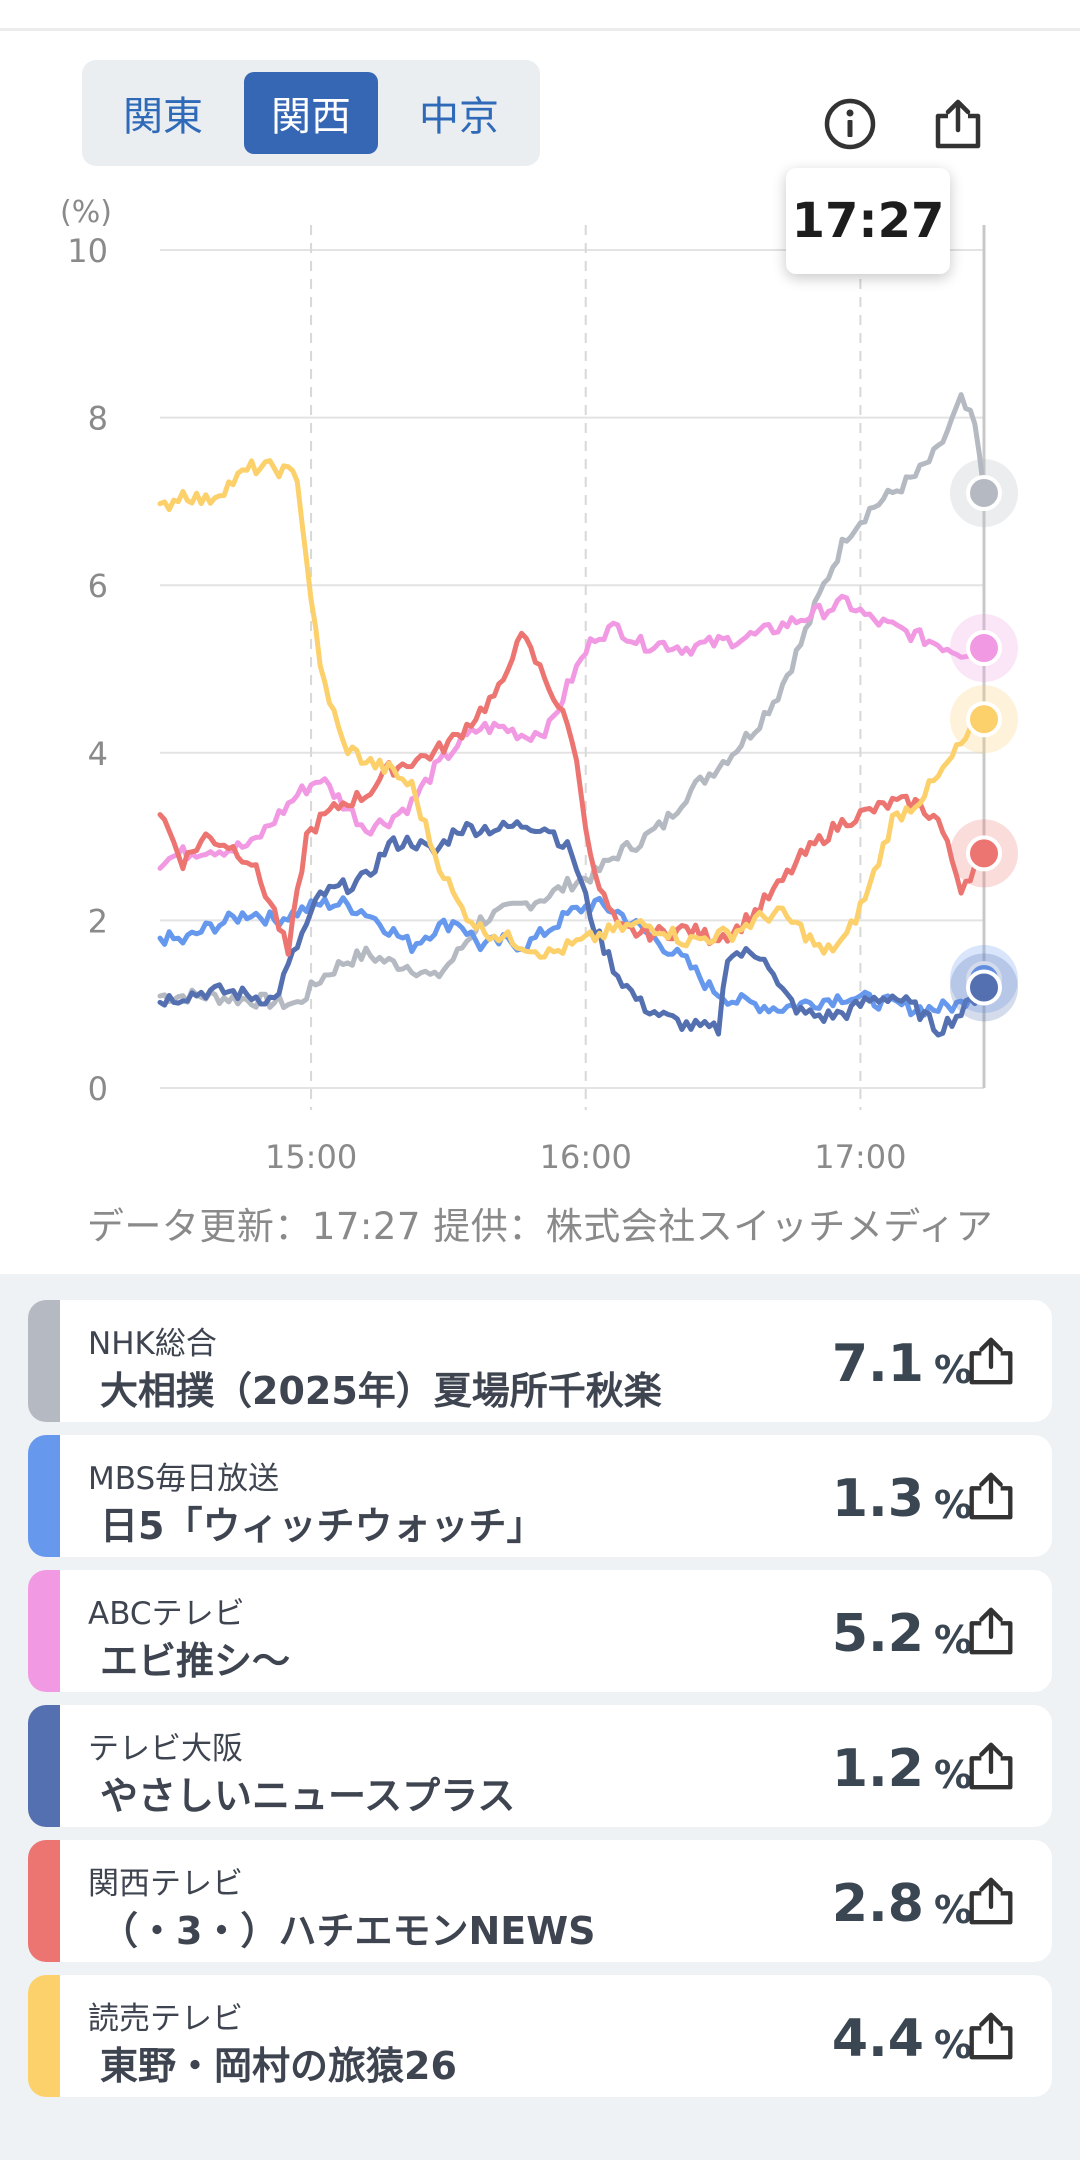 Image resolution: width=1080 pixels, height=2160 pixels. Describe the element at coordinates (308, 1796) in the screenshot. I see `program-title: やさしいニュースプラス` at that location.